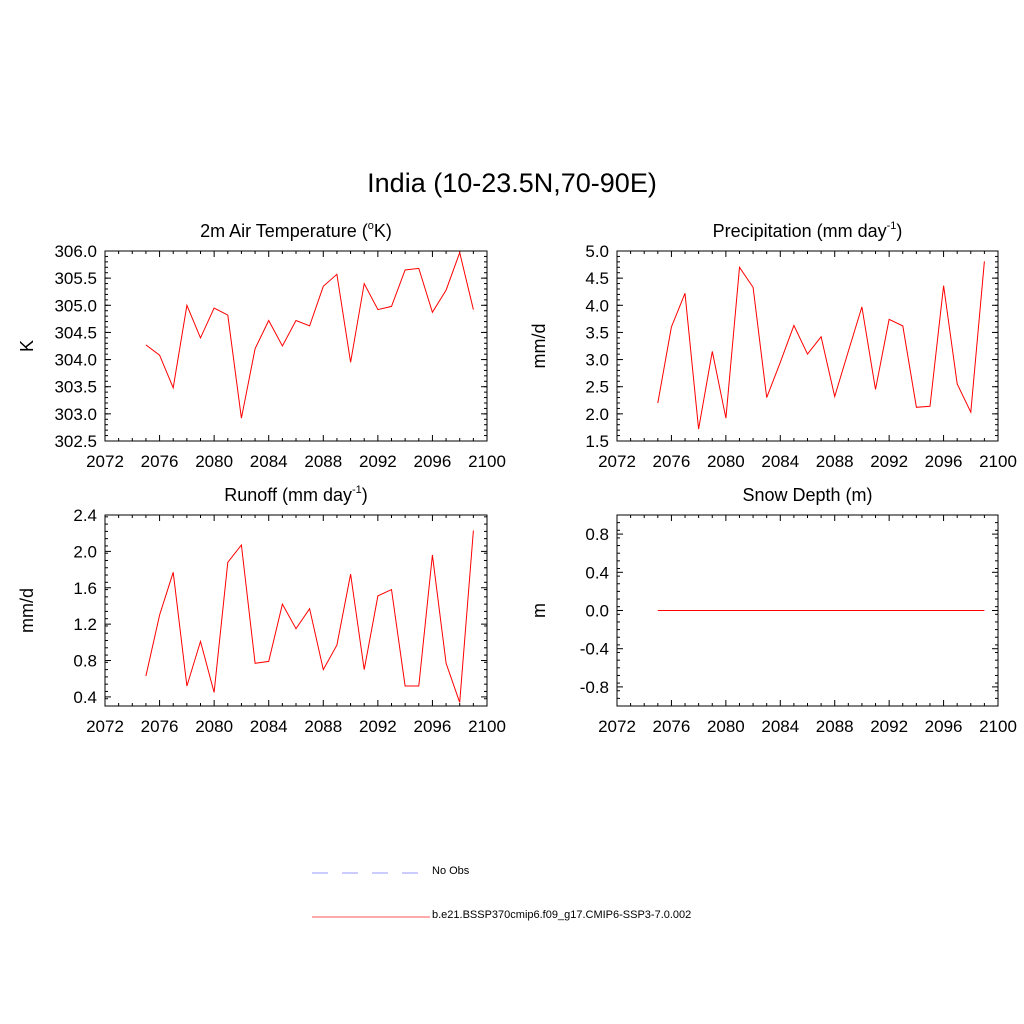 The height and width of the screenshot is (1024, 1024). I want to click on panel-title: 2m Air Temperature (oK), so click(296, 230).